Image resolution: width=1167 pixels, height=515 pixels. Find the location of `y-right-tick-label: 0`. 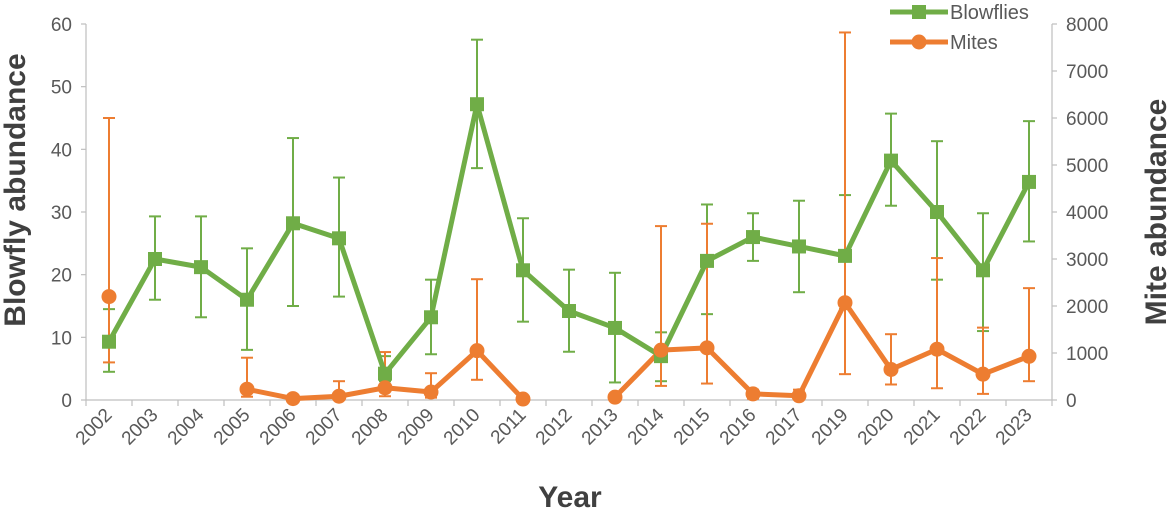

y-right-tick-label: 0 is located at coordinates (1071, 401).